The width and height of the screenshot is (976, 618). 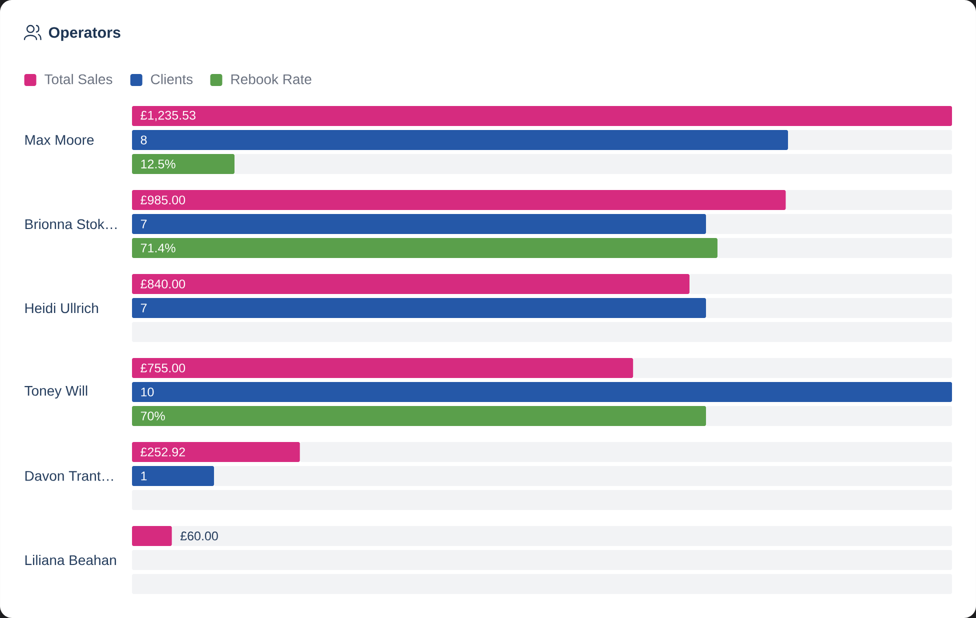 I want to click on data-label: 12.5%, so click(x=158, y=164).